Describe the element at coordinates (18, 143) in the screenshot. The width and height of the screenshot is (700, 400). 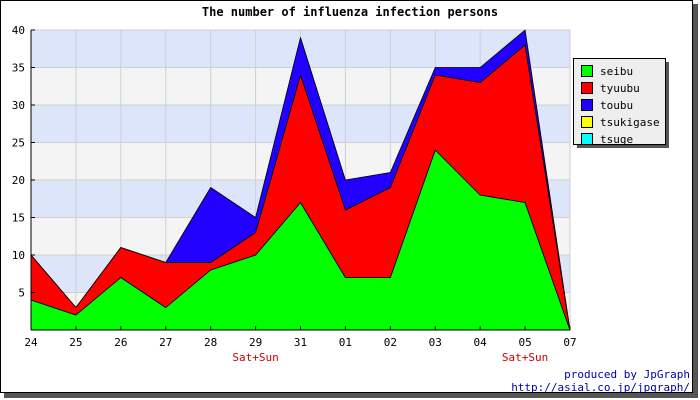
I see `y-tick-label: 25` at that location.